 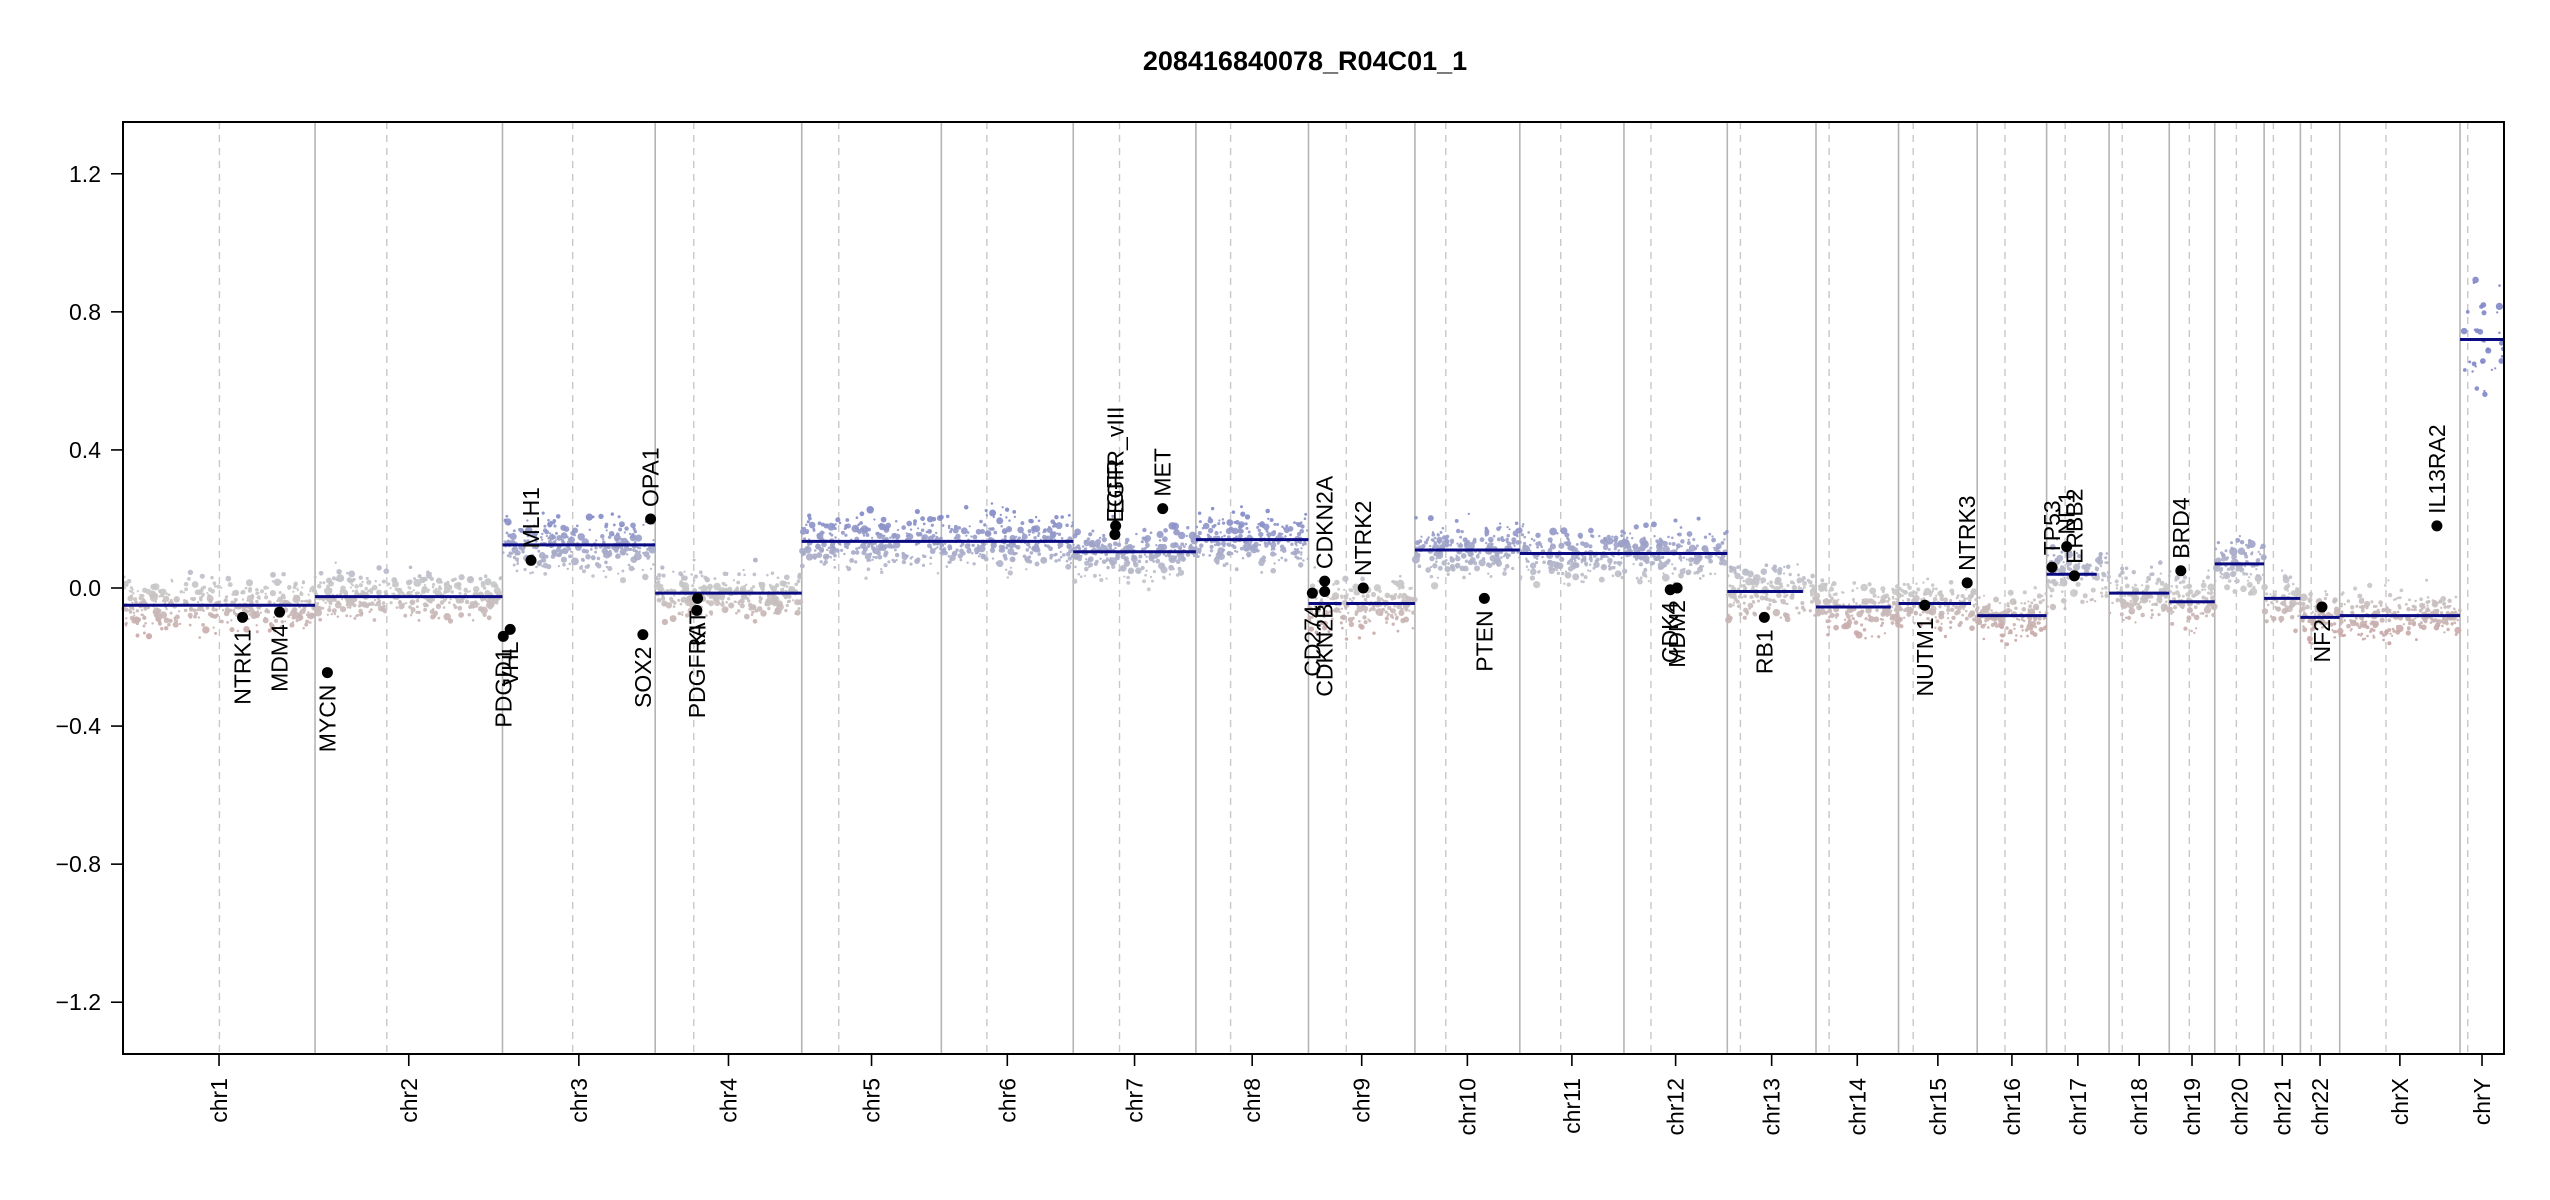 What do you see at coordinates (872, 1100) in the screenshot?
I see `x-tick-label: chr5` at bounding box center [872, 1100].